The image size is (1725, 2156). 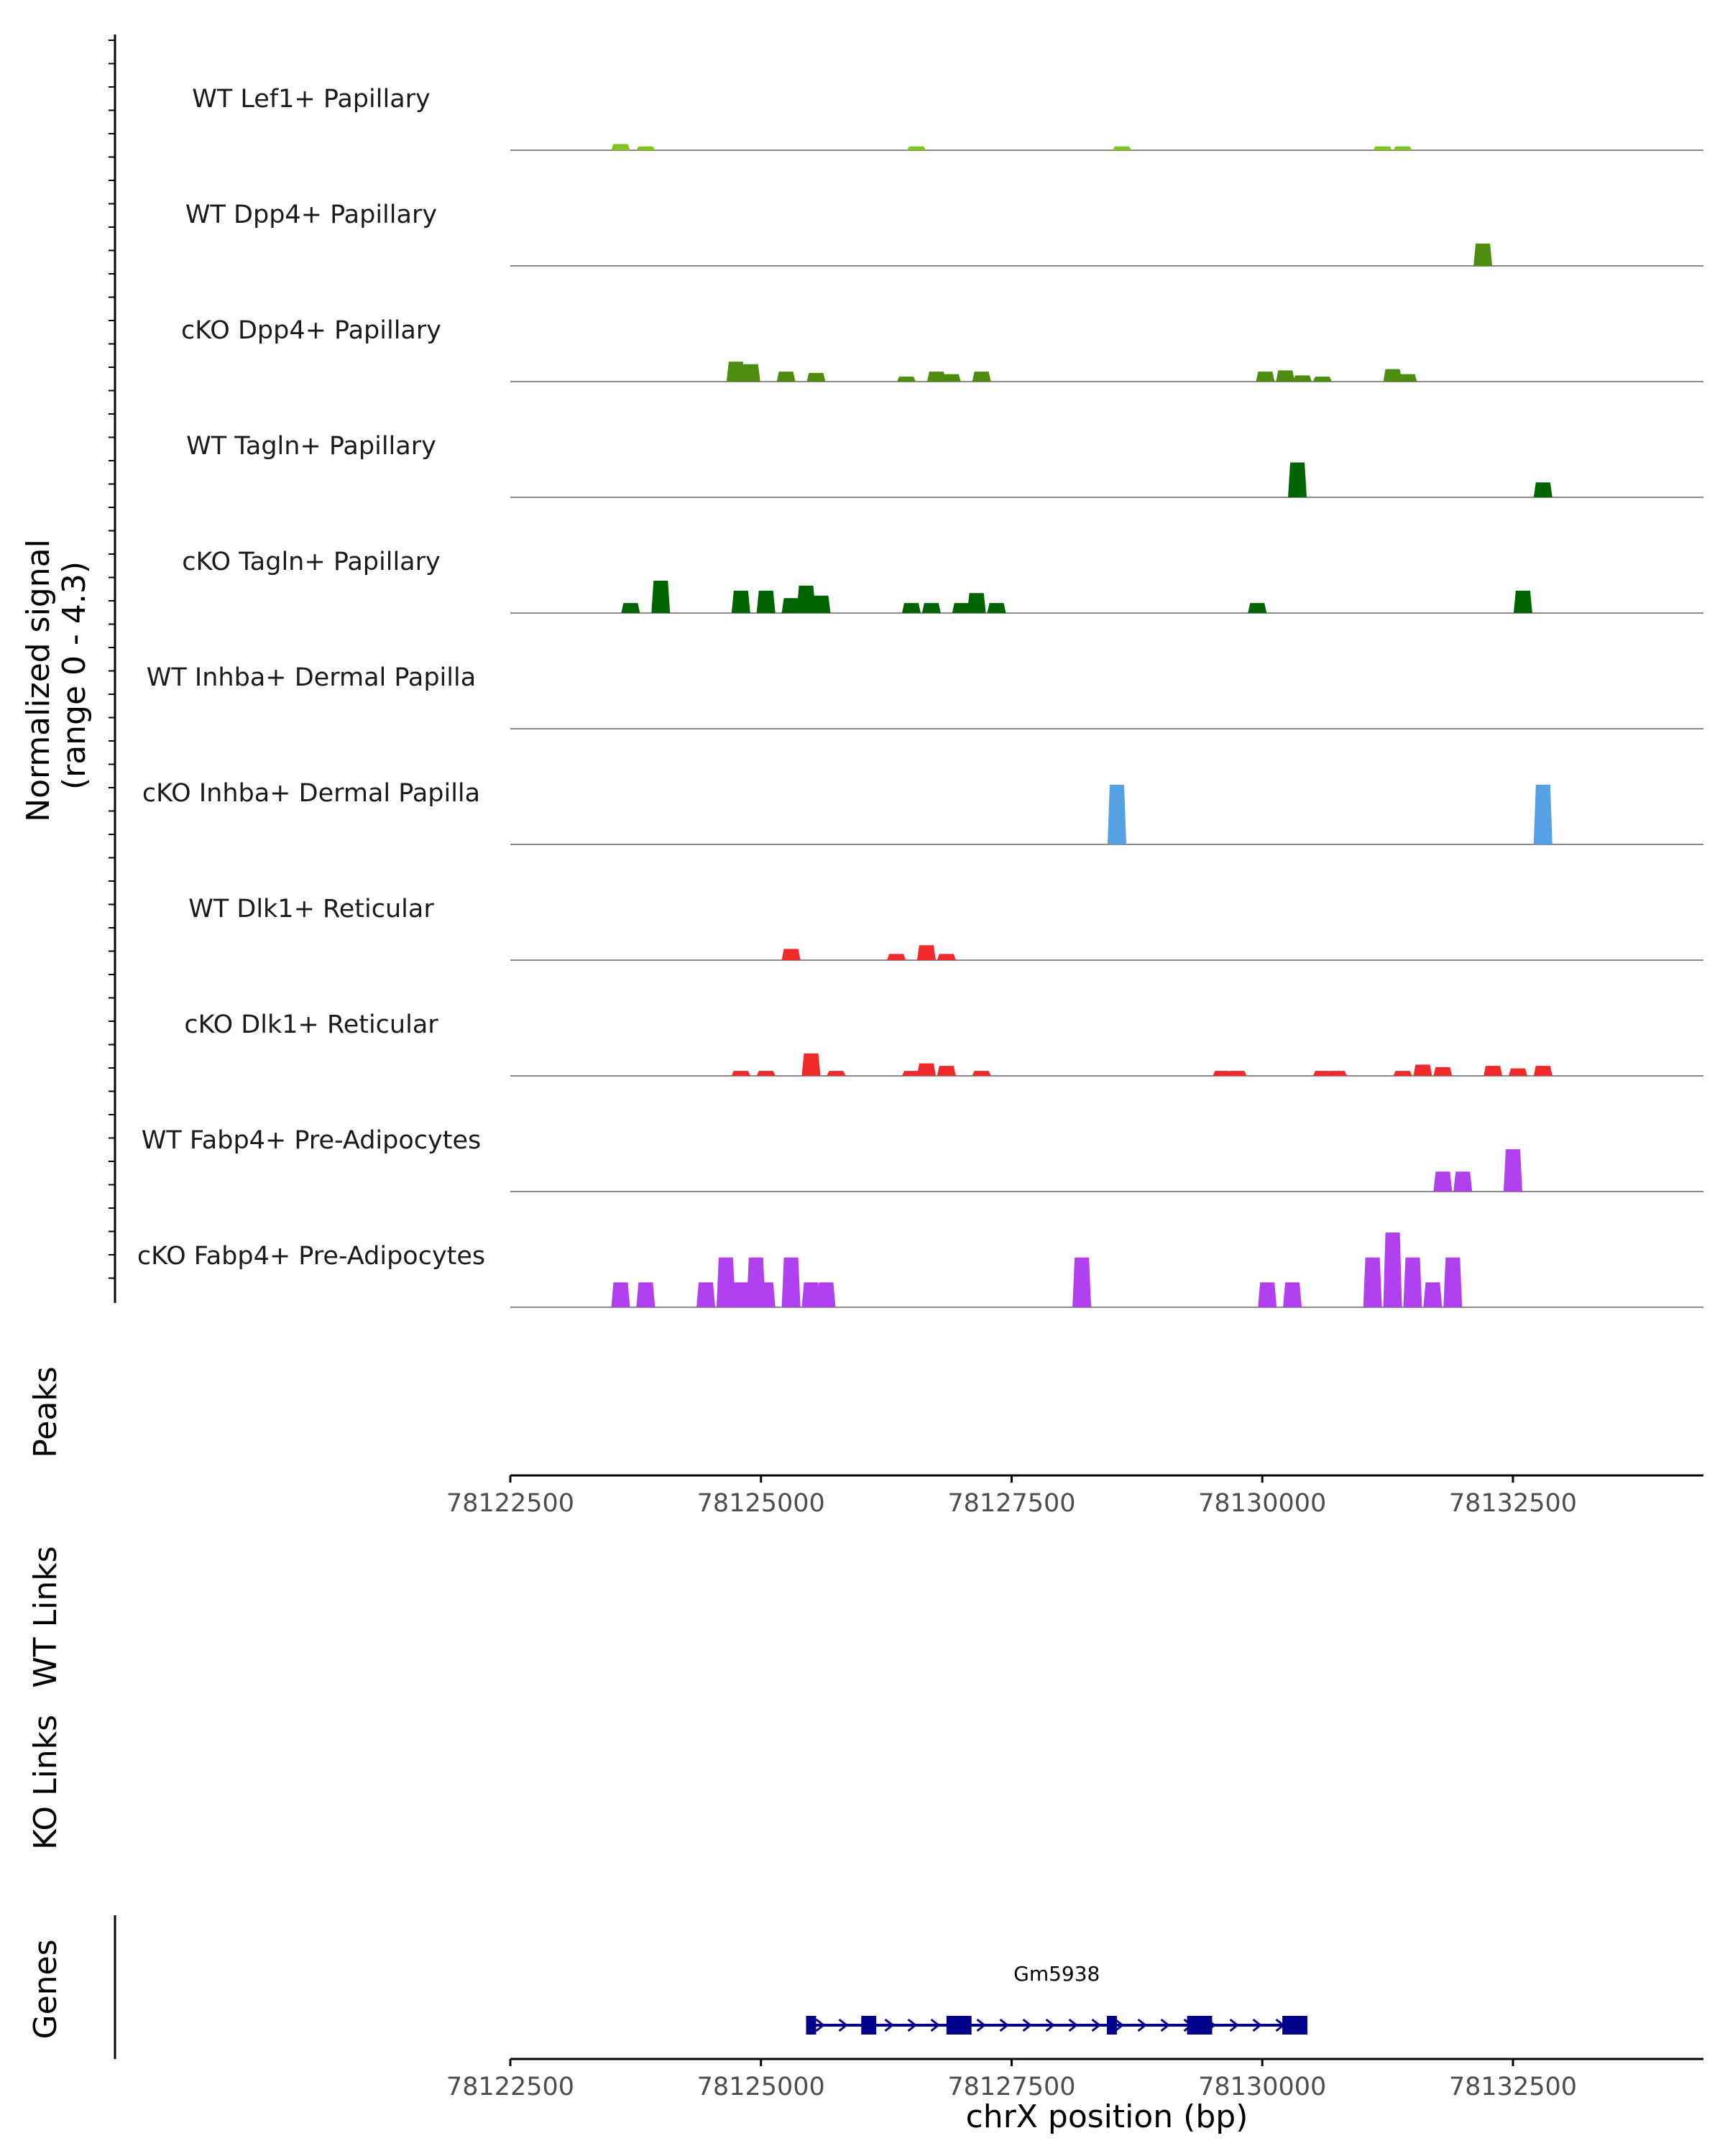 What do you see at coordinates (74, 675) in the screenshot?
I see `y-axis-title-line2: (range 0 - 4.3)` at bounding box center [74, 675].